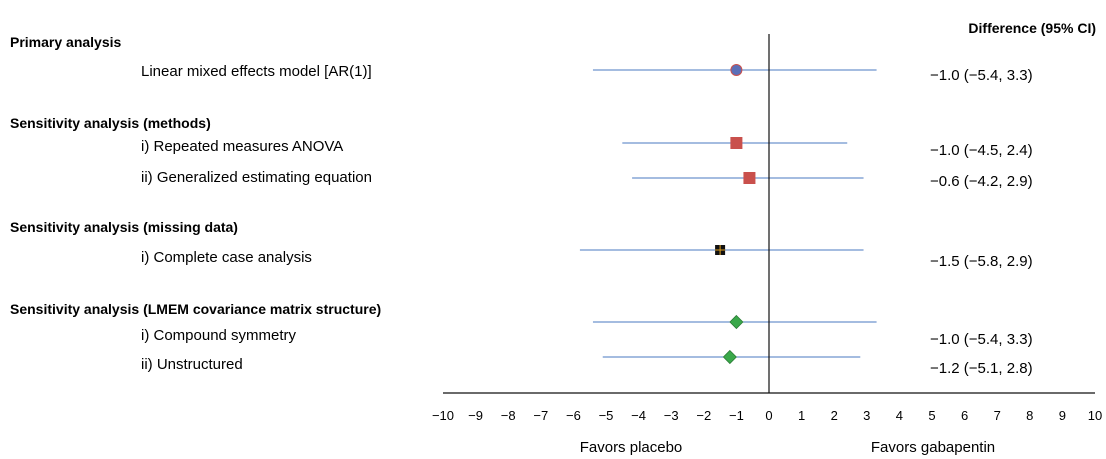  What do you see at coordinates (801, 415) in the screenshot?
I see `x-tick-label: 1` at bounding box center [801, 415].